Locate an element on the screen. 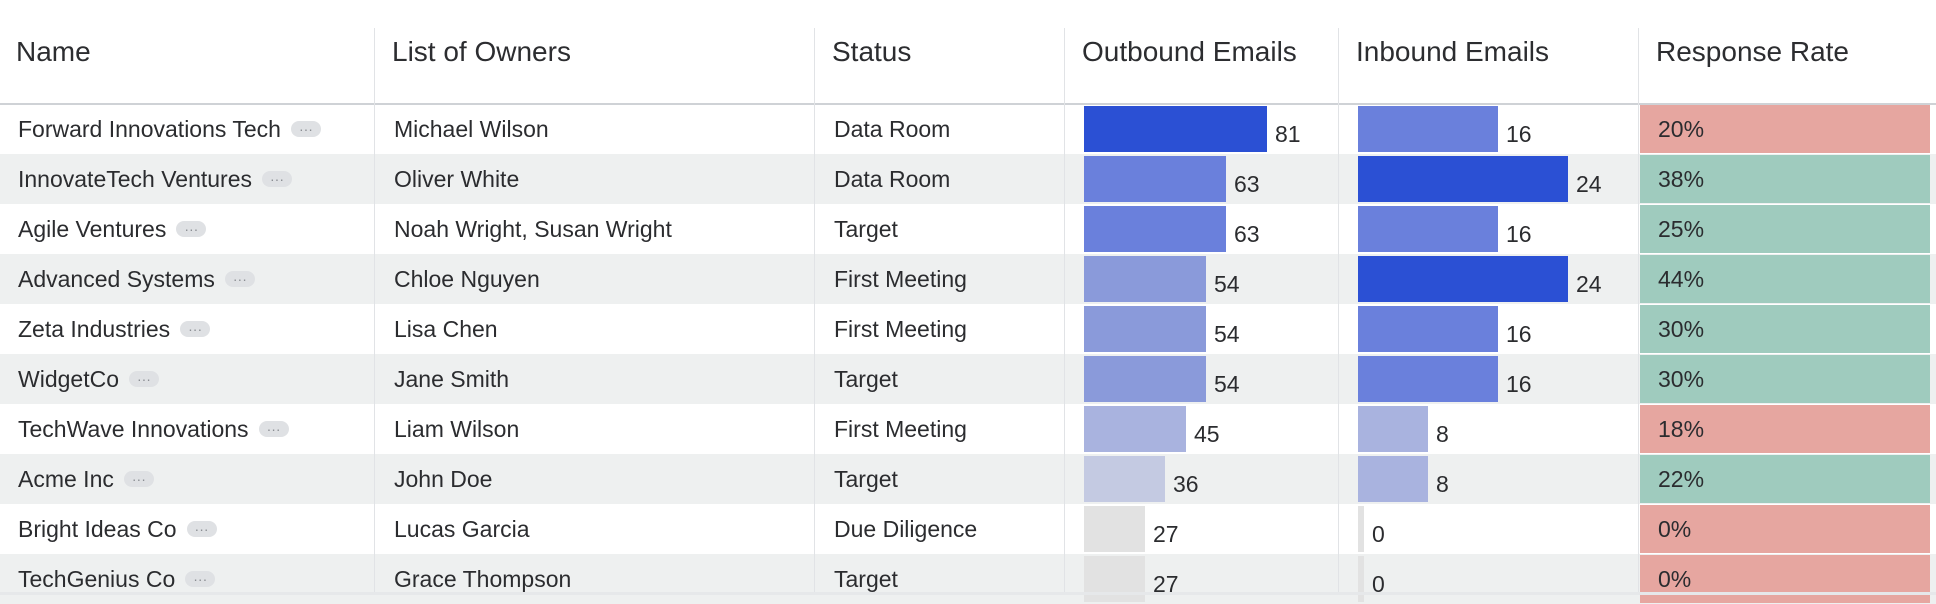 The height and width of the screenshot is (604, 1936). column-header-outbound: Outbound Emails is located at coordinates (1189, 51).